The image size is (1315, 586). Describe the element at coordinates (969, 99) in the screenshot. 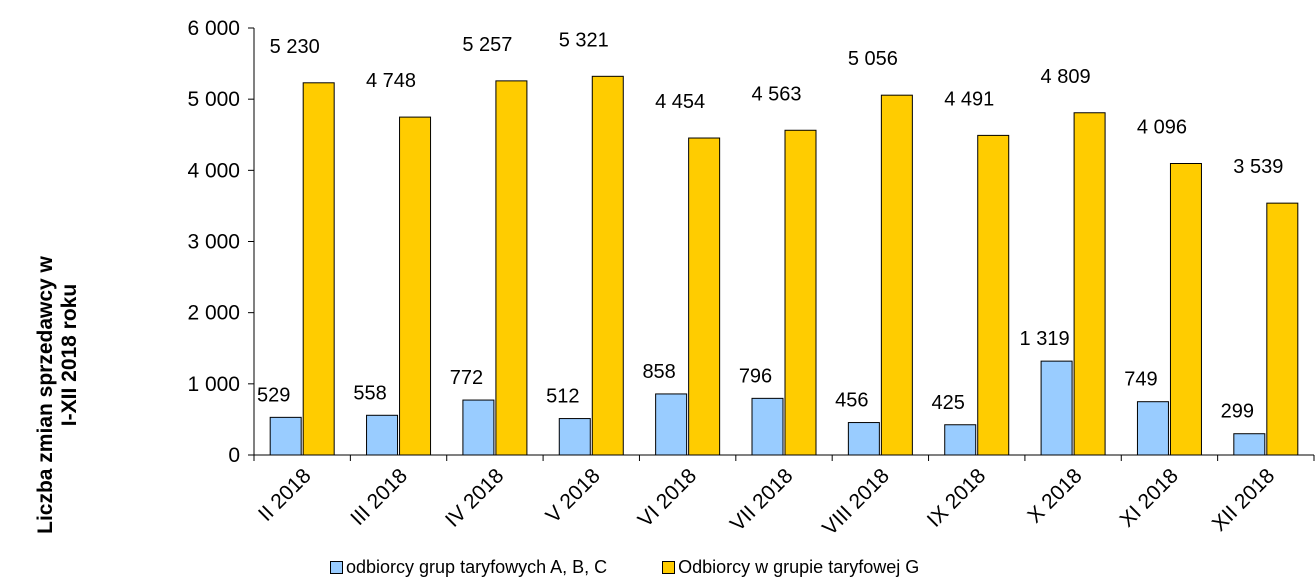

I see `data-label-g: 4 491` at that location.